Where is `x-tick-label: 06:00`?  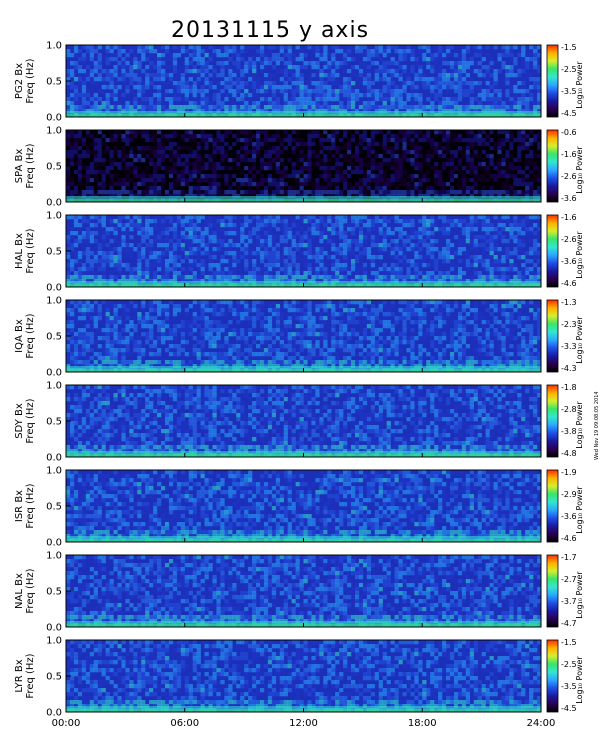
x-tick-label: 06:00 is located at coordinates (184, 723).